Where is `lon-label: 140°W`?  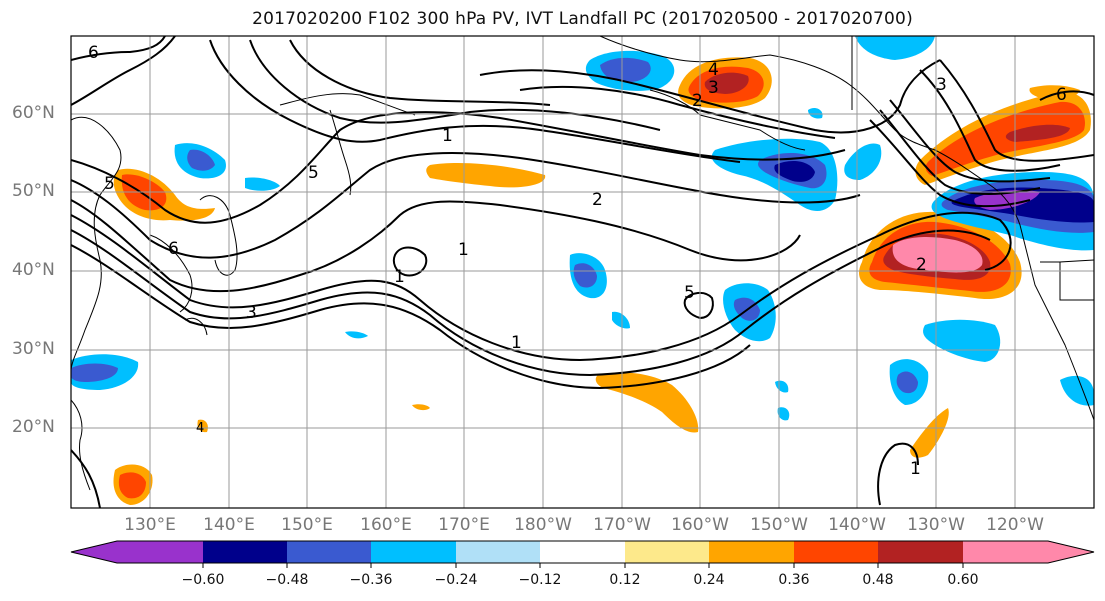 lon-label: 140°W is located at coordinates (857, 525).